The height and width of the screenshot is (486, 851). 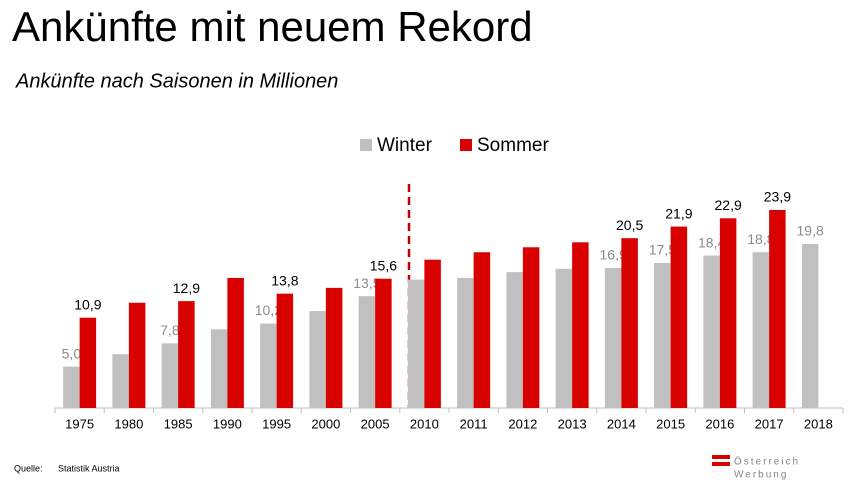 I want to click on value-label: 17,5, so click(x=662, y=250).